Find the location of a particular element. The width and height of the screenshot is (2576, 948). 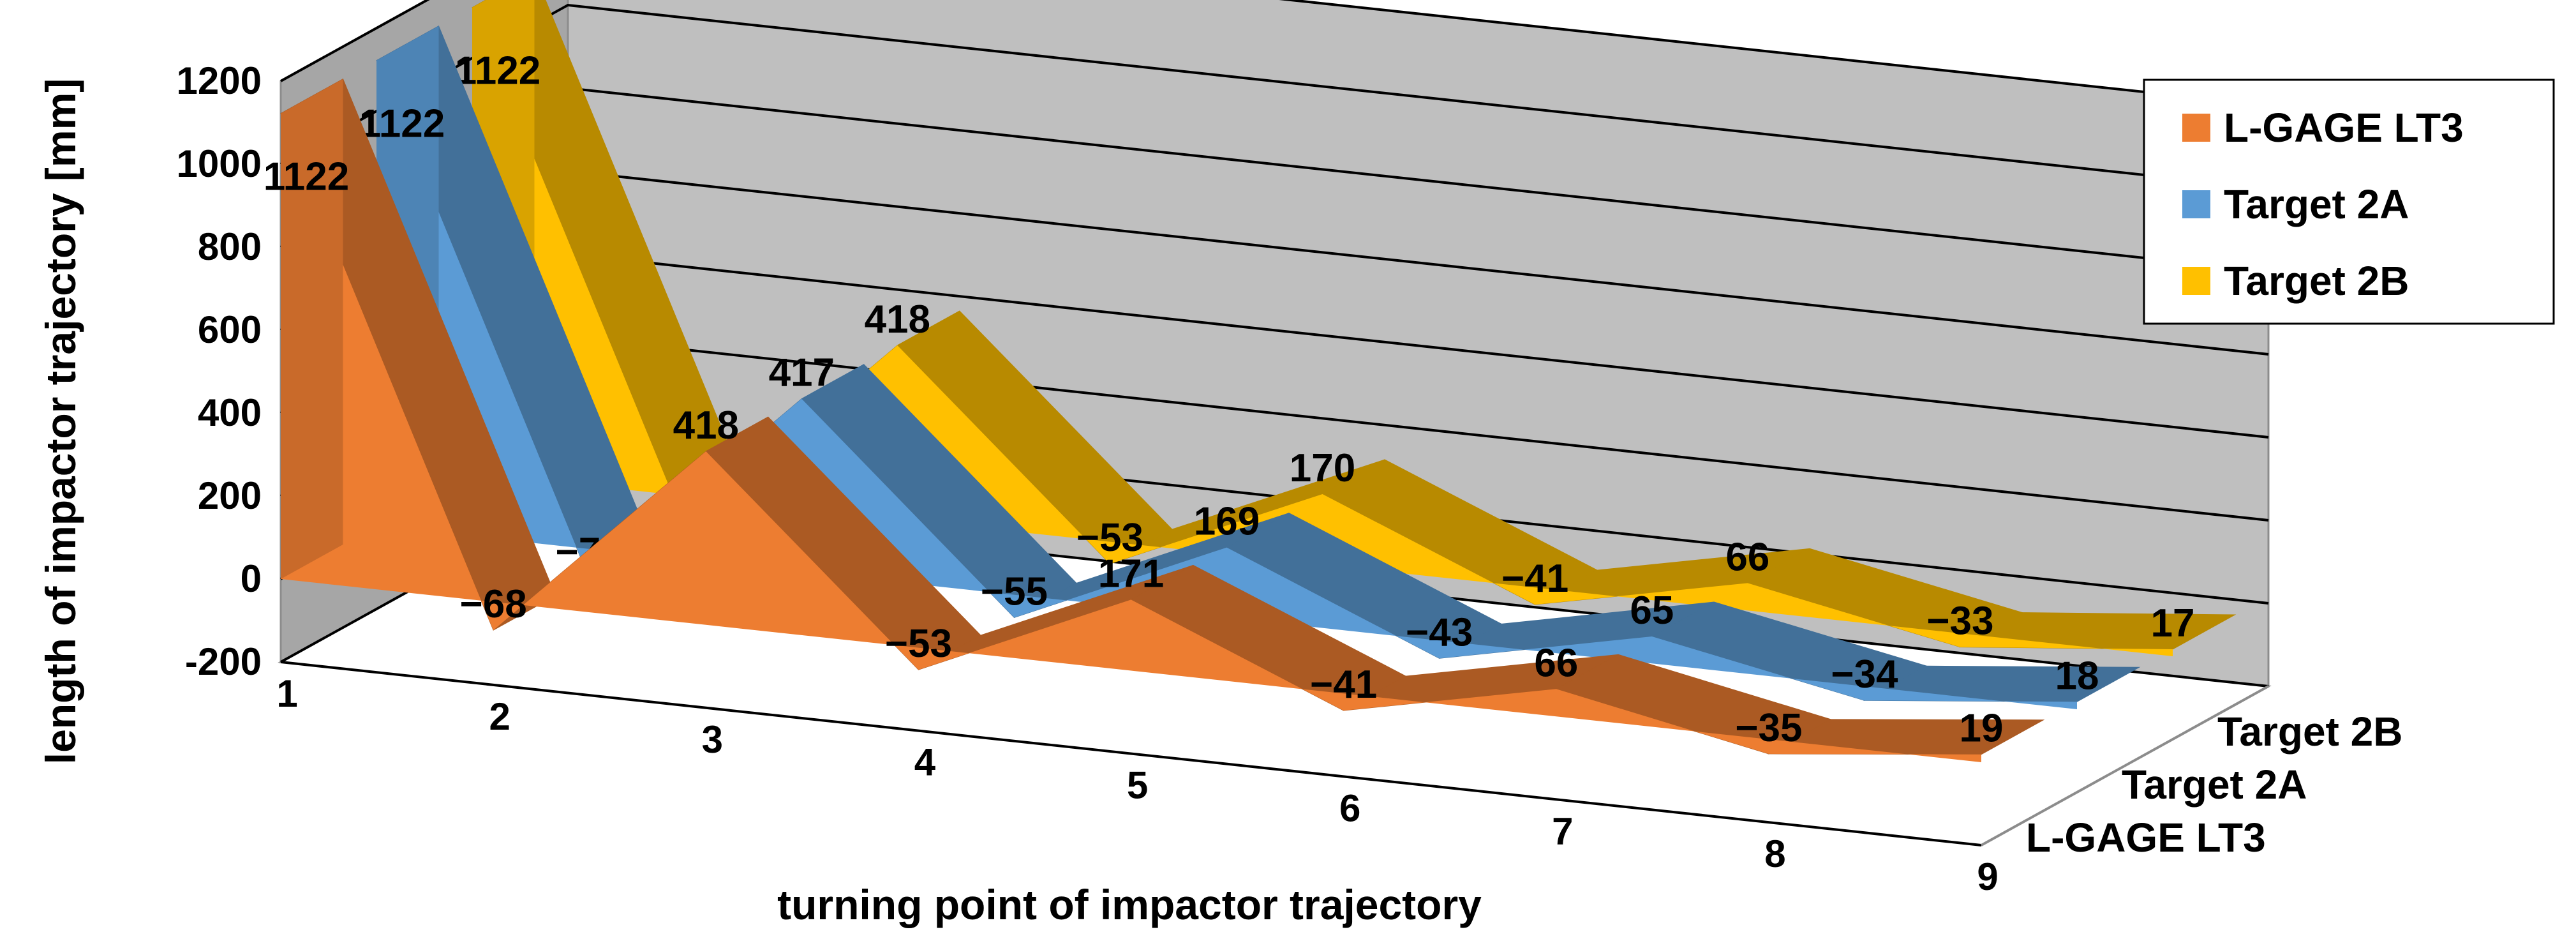

data-label: −33 is located at coordinates (1959, 621).